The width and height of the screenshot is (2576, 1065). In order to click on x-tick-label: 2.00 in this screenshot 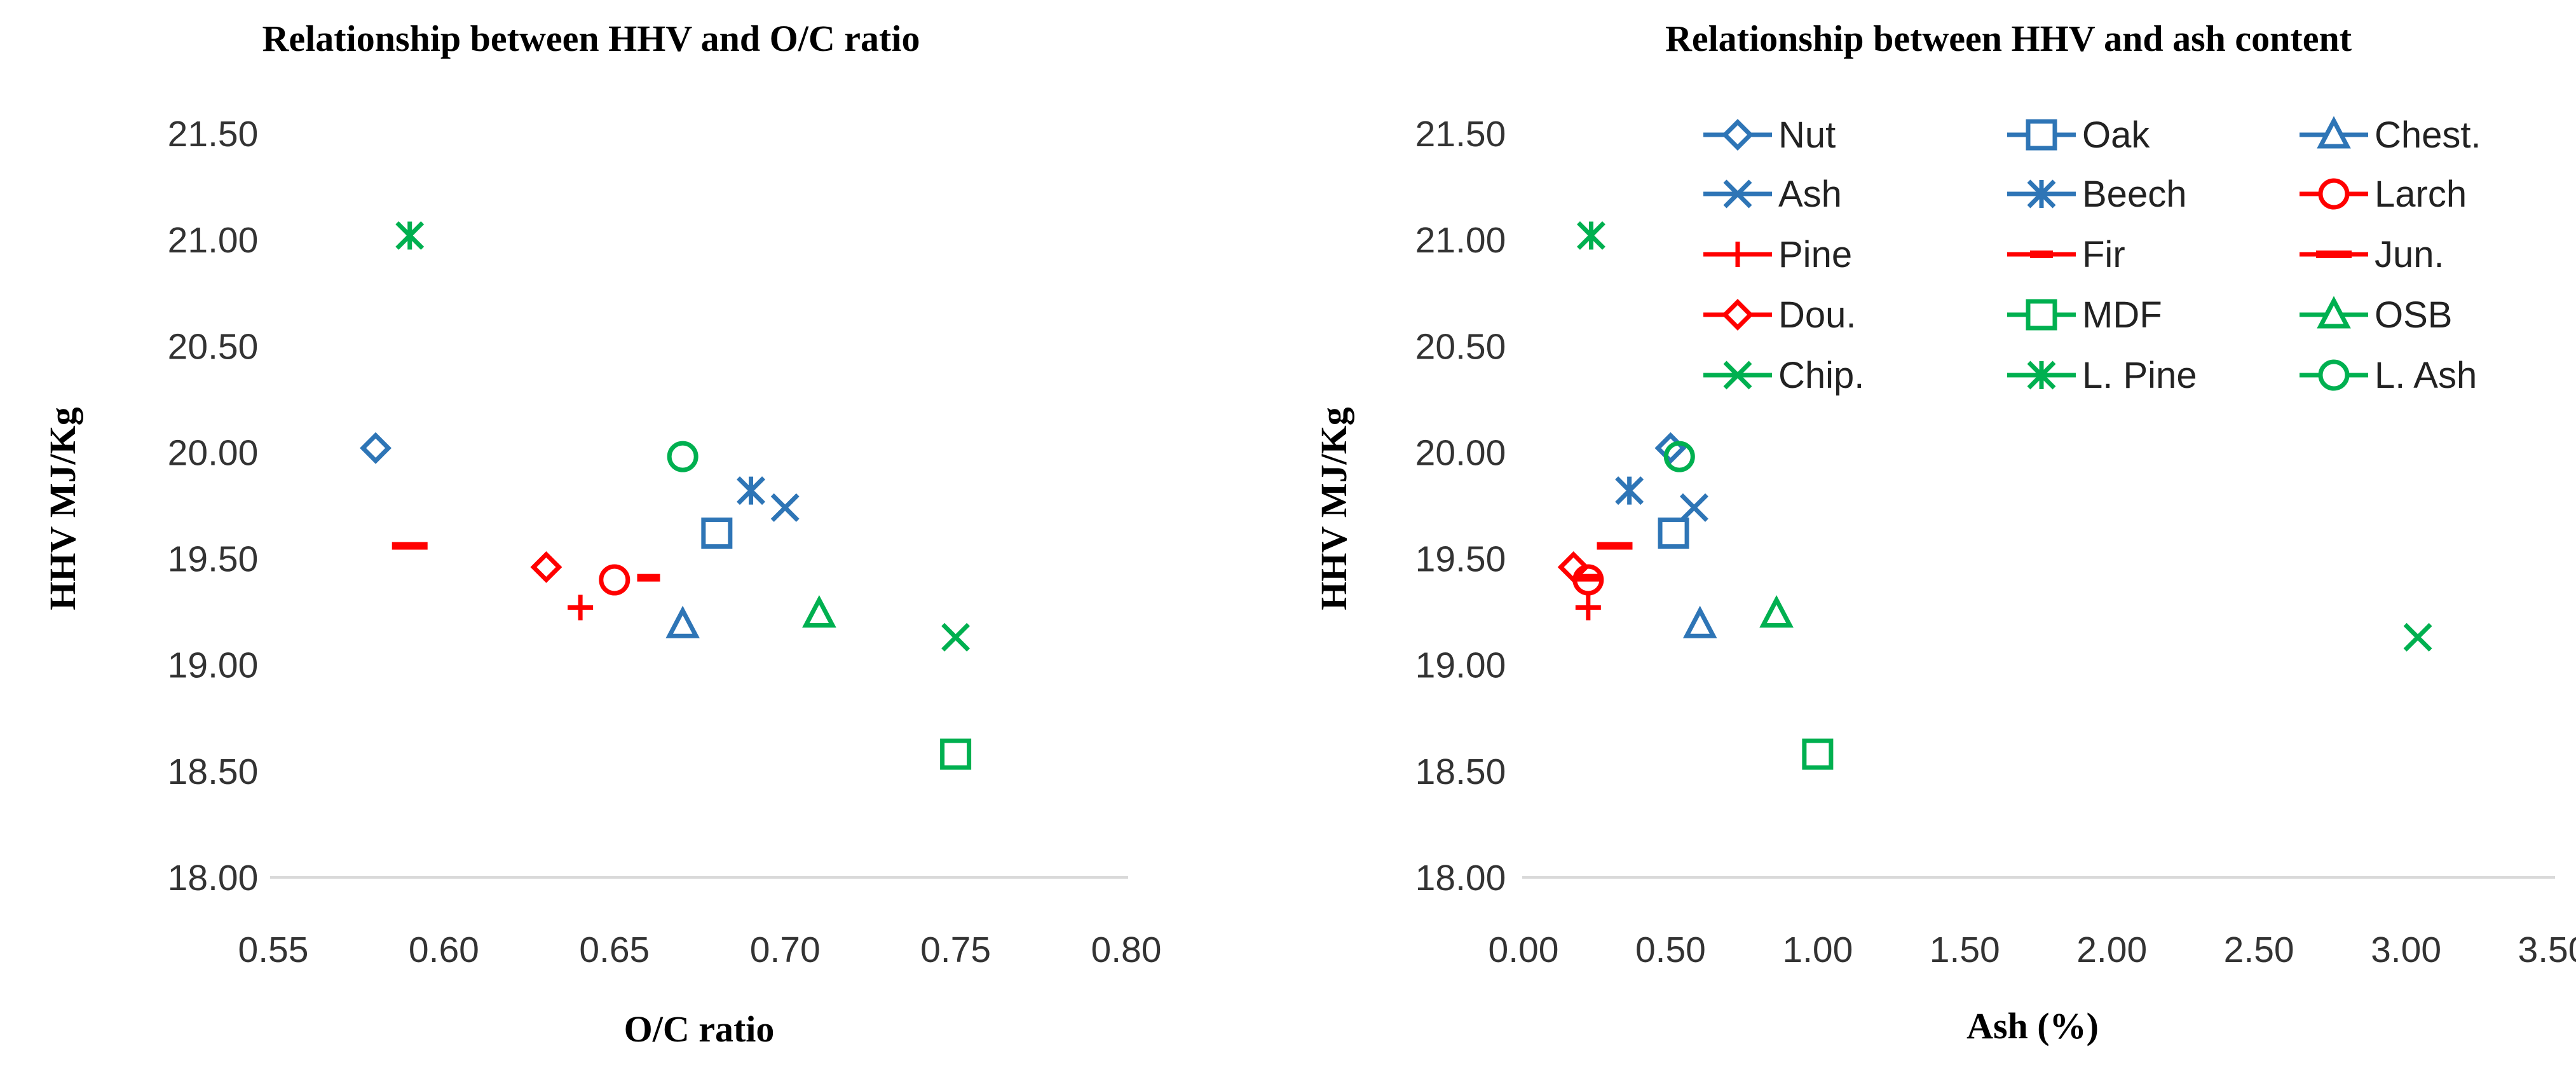, I will do `click(2111, 950)`.